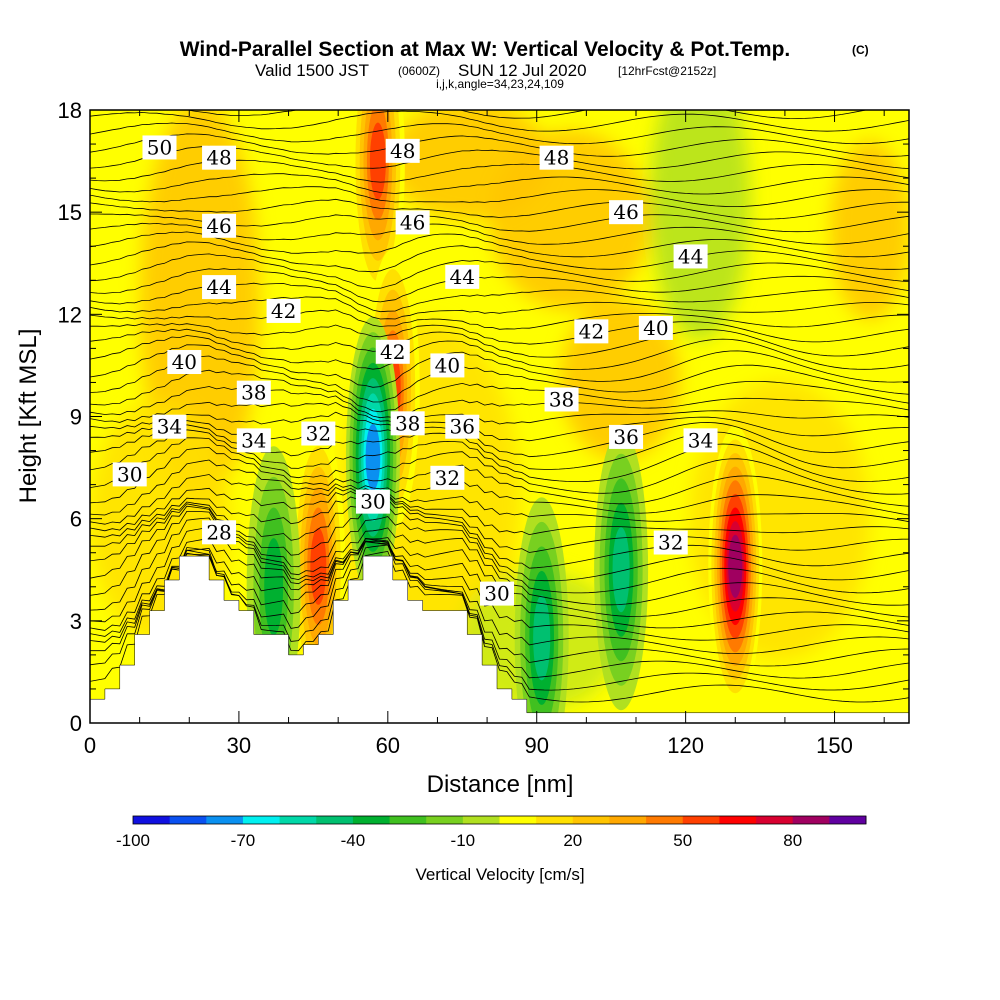 Image resolution: width=1000 pixels, height=1000 pixels. I want to click on terrain, so click(499, 639).